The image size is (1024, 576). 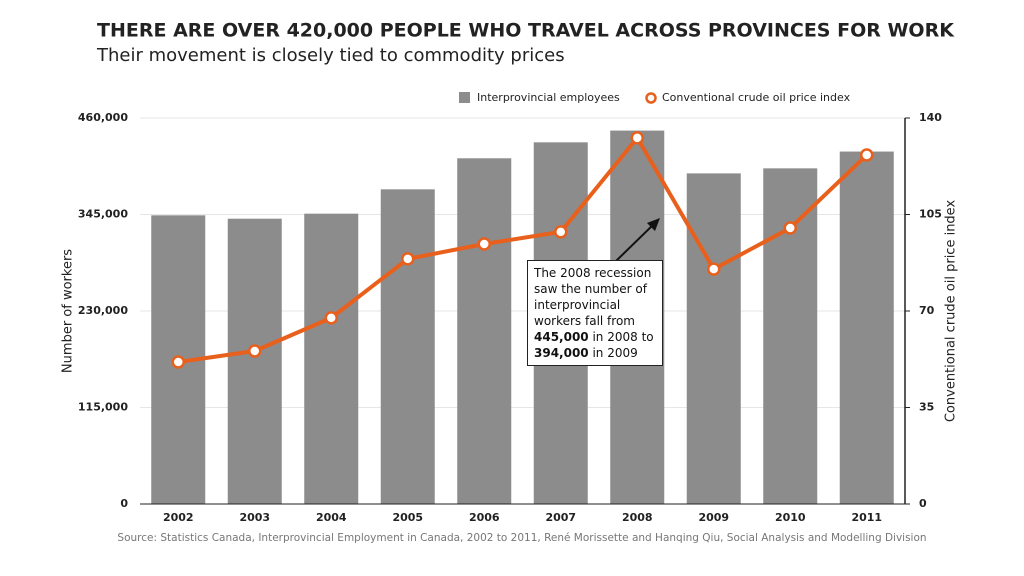 I want to click on x-tick-label: 2011, so click(x=866, y=517).